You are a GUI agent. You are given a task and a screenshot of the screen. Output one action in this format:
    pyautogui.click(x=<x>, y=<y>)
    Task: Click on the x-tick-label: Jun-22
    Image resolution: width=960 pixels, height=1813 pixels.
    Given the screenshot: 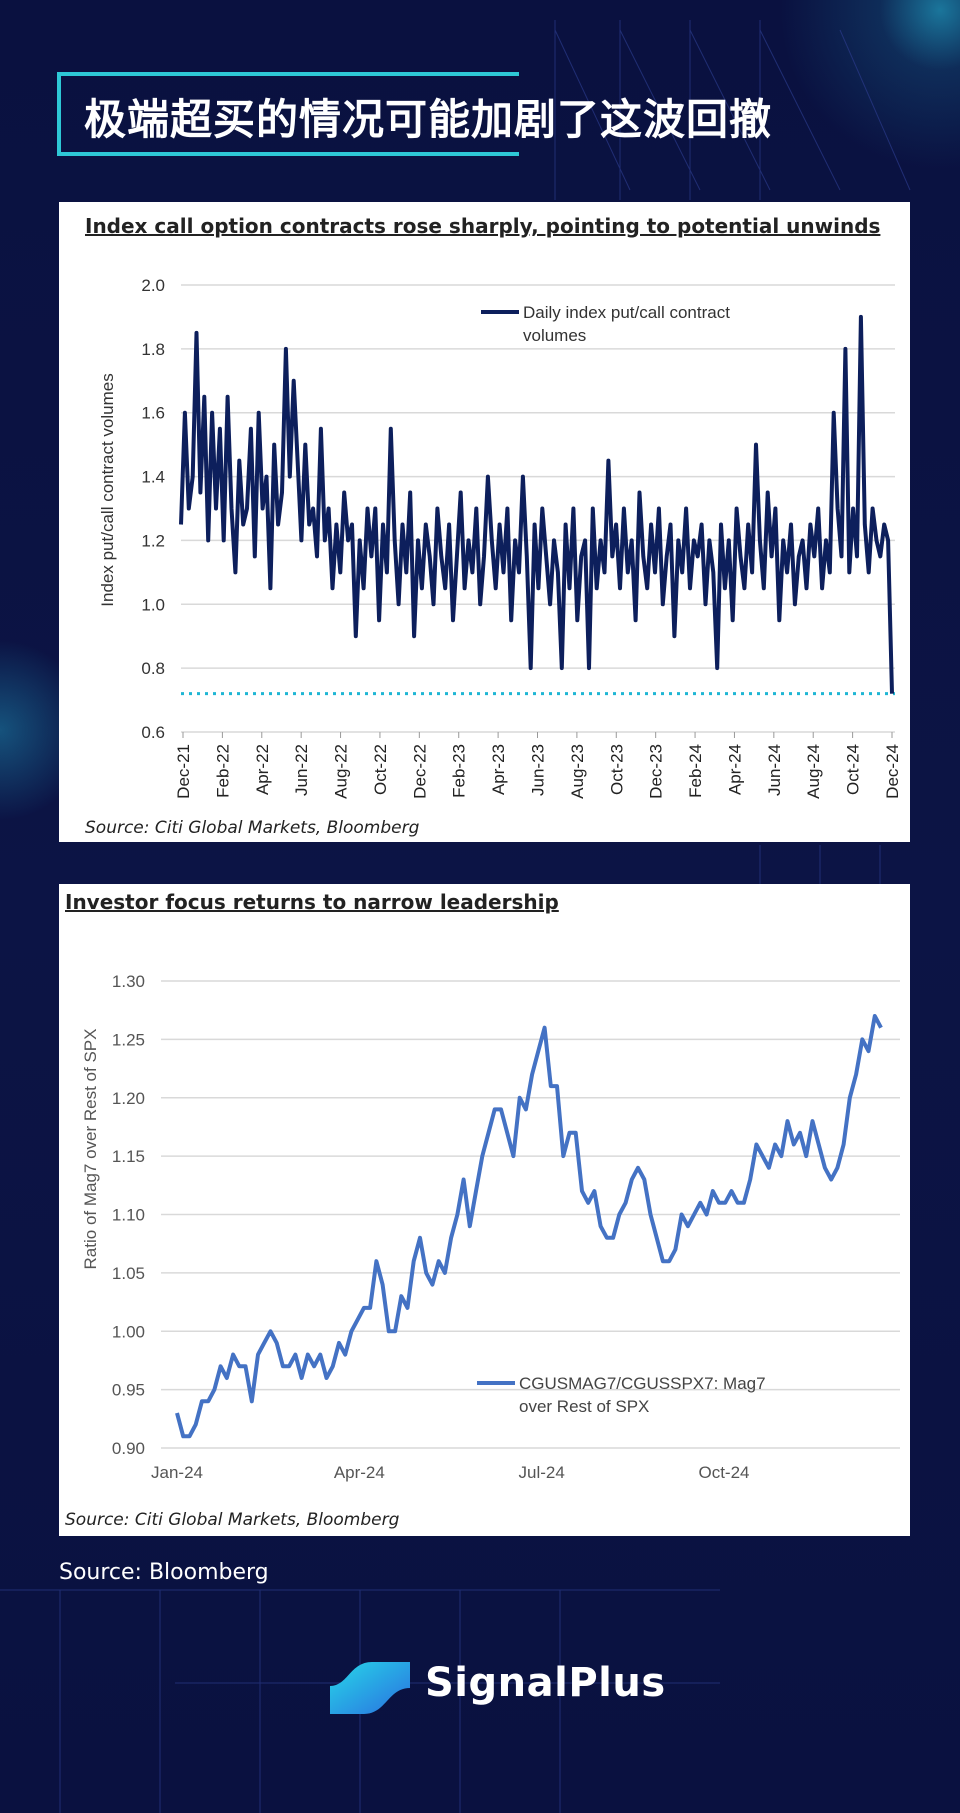 What is the action you would take?
    pyautogui.click(x=301, y=770)
    